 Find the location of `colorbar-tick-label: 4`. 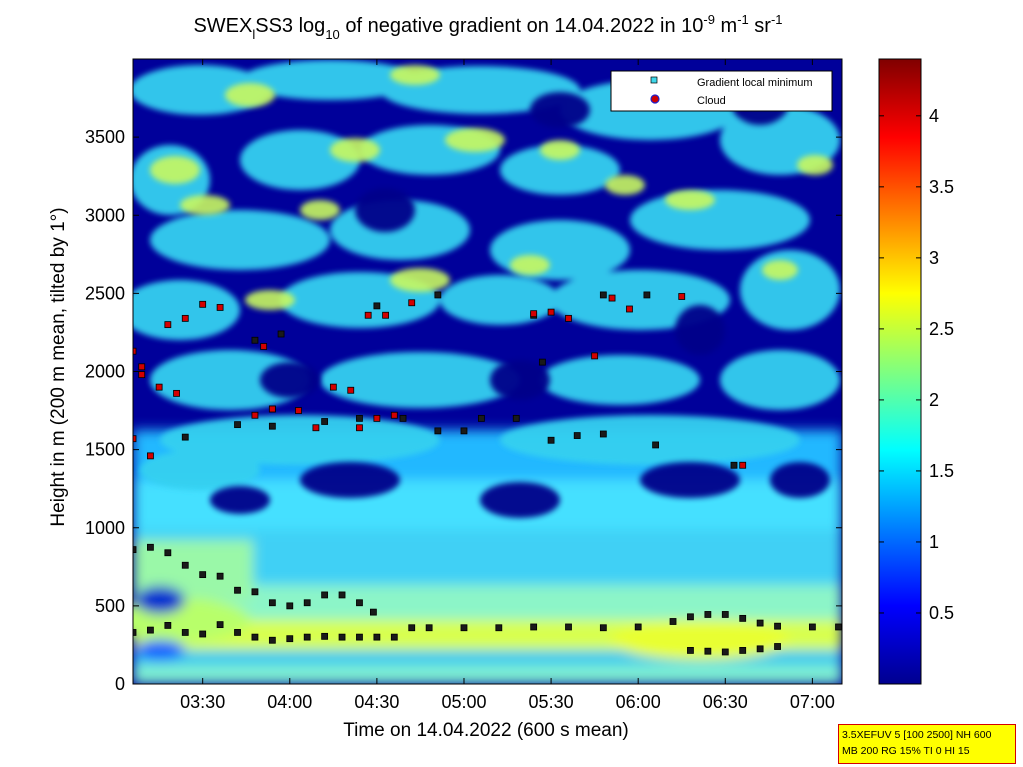

colorbar-tick-label: 4 is located at coordinates (934, 116).